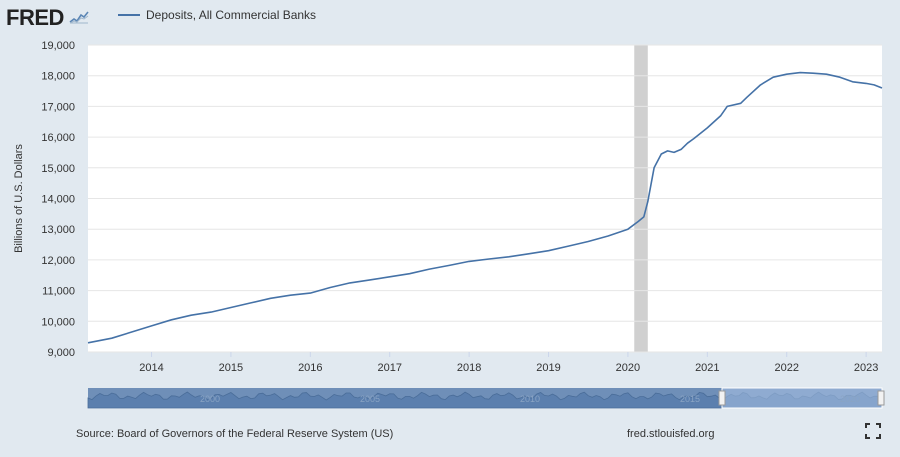  What do you see at coordinates (58, 77) in the screenshot?
I see `y-tick-label: 18,000` at bounding box center [58, 77].